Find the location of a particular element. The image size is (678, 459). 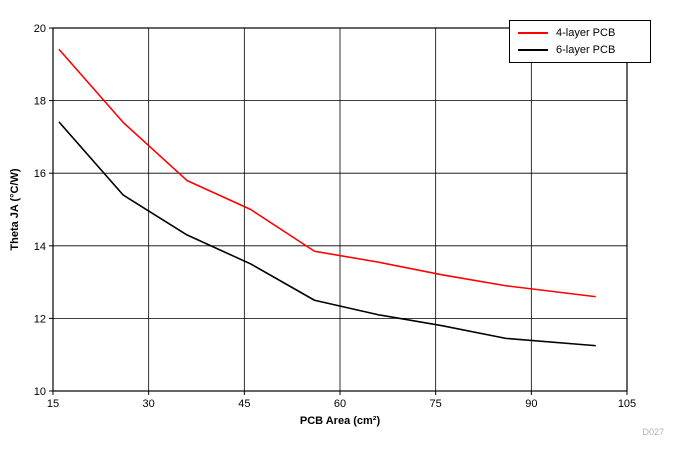

x-tick-label: 90 is located at coordinates (531, 404).